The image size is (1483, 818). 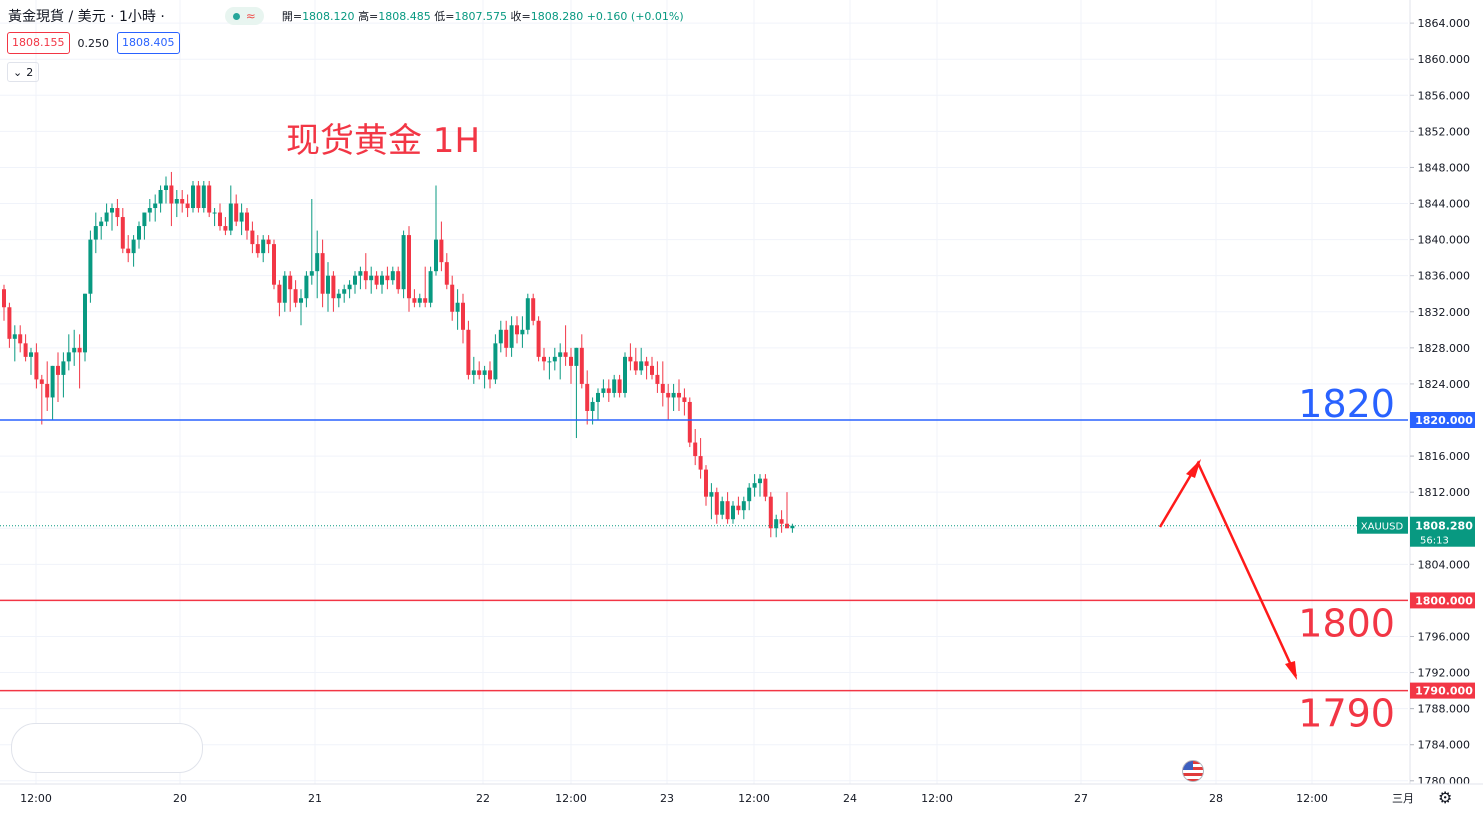 What do you see at coordinates (1193, 771) in the screenshot?
I see `us-flag-icon` at bounding box center [1193, 771].